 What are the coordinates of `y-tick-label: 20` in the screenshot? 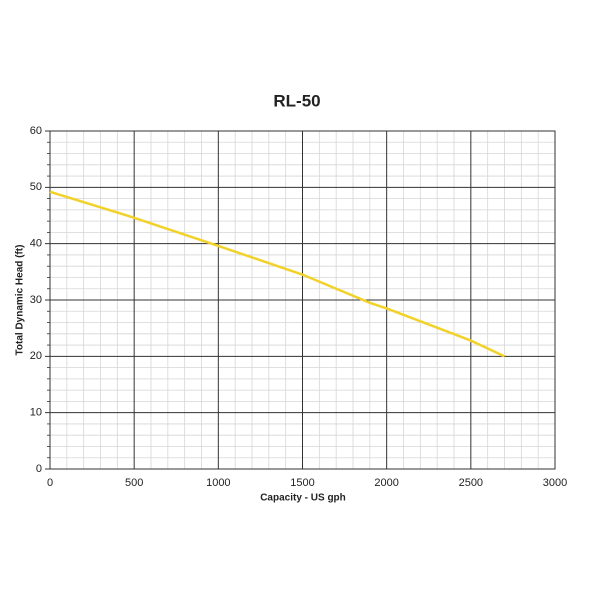 It's located at (36, 356).